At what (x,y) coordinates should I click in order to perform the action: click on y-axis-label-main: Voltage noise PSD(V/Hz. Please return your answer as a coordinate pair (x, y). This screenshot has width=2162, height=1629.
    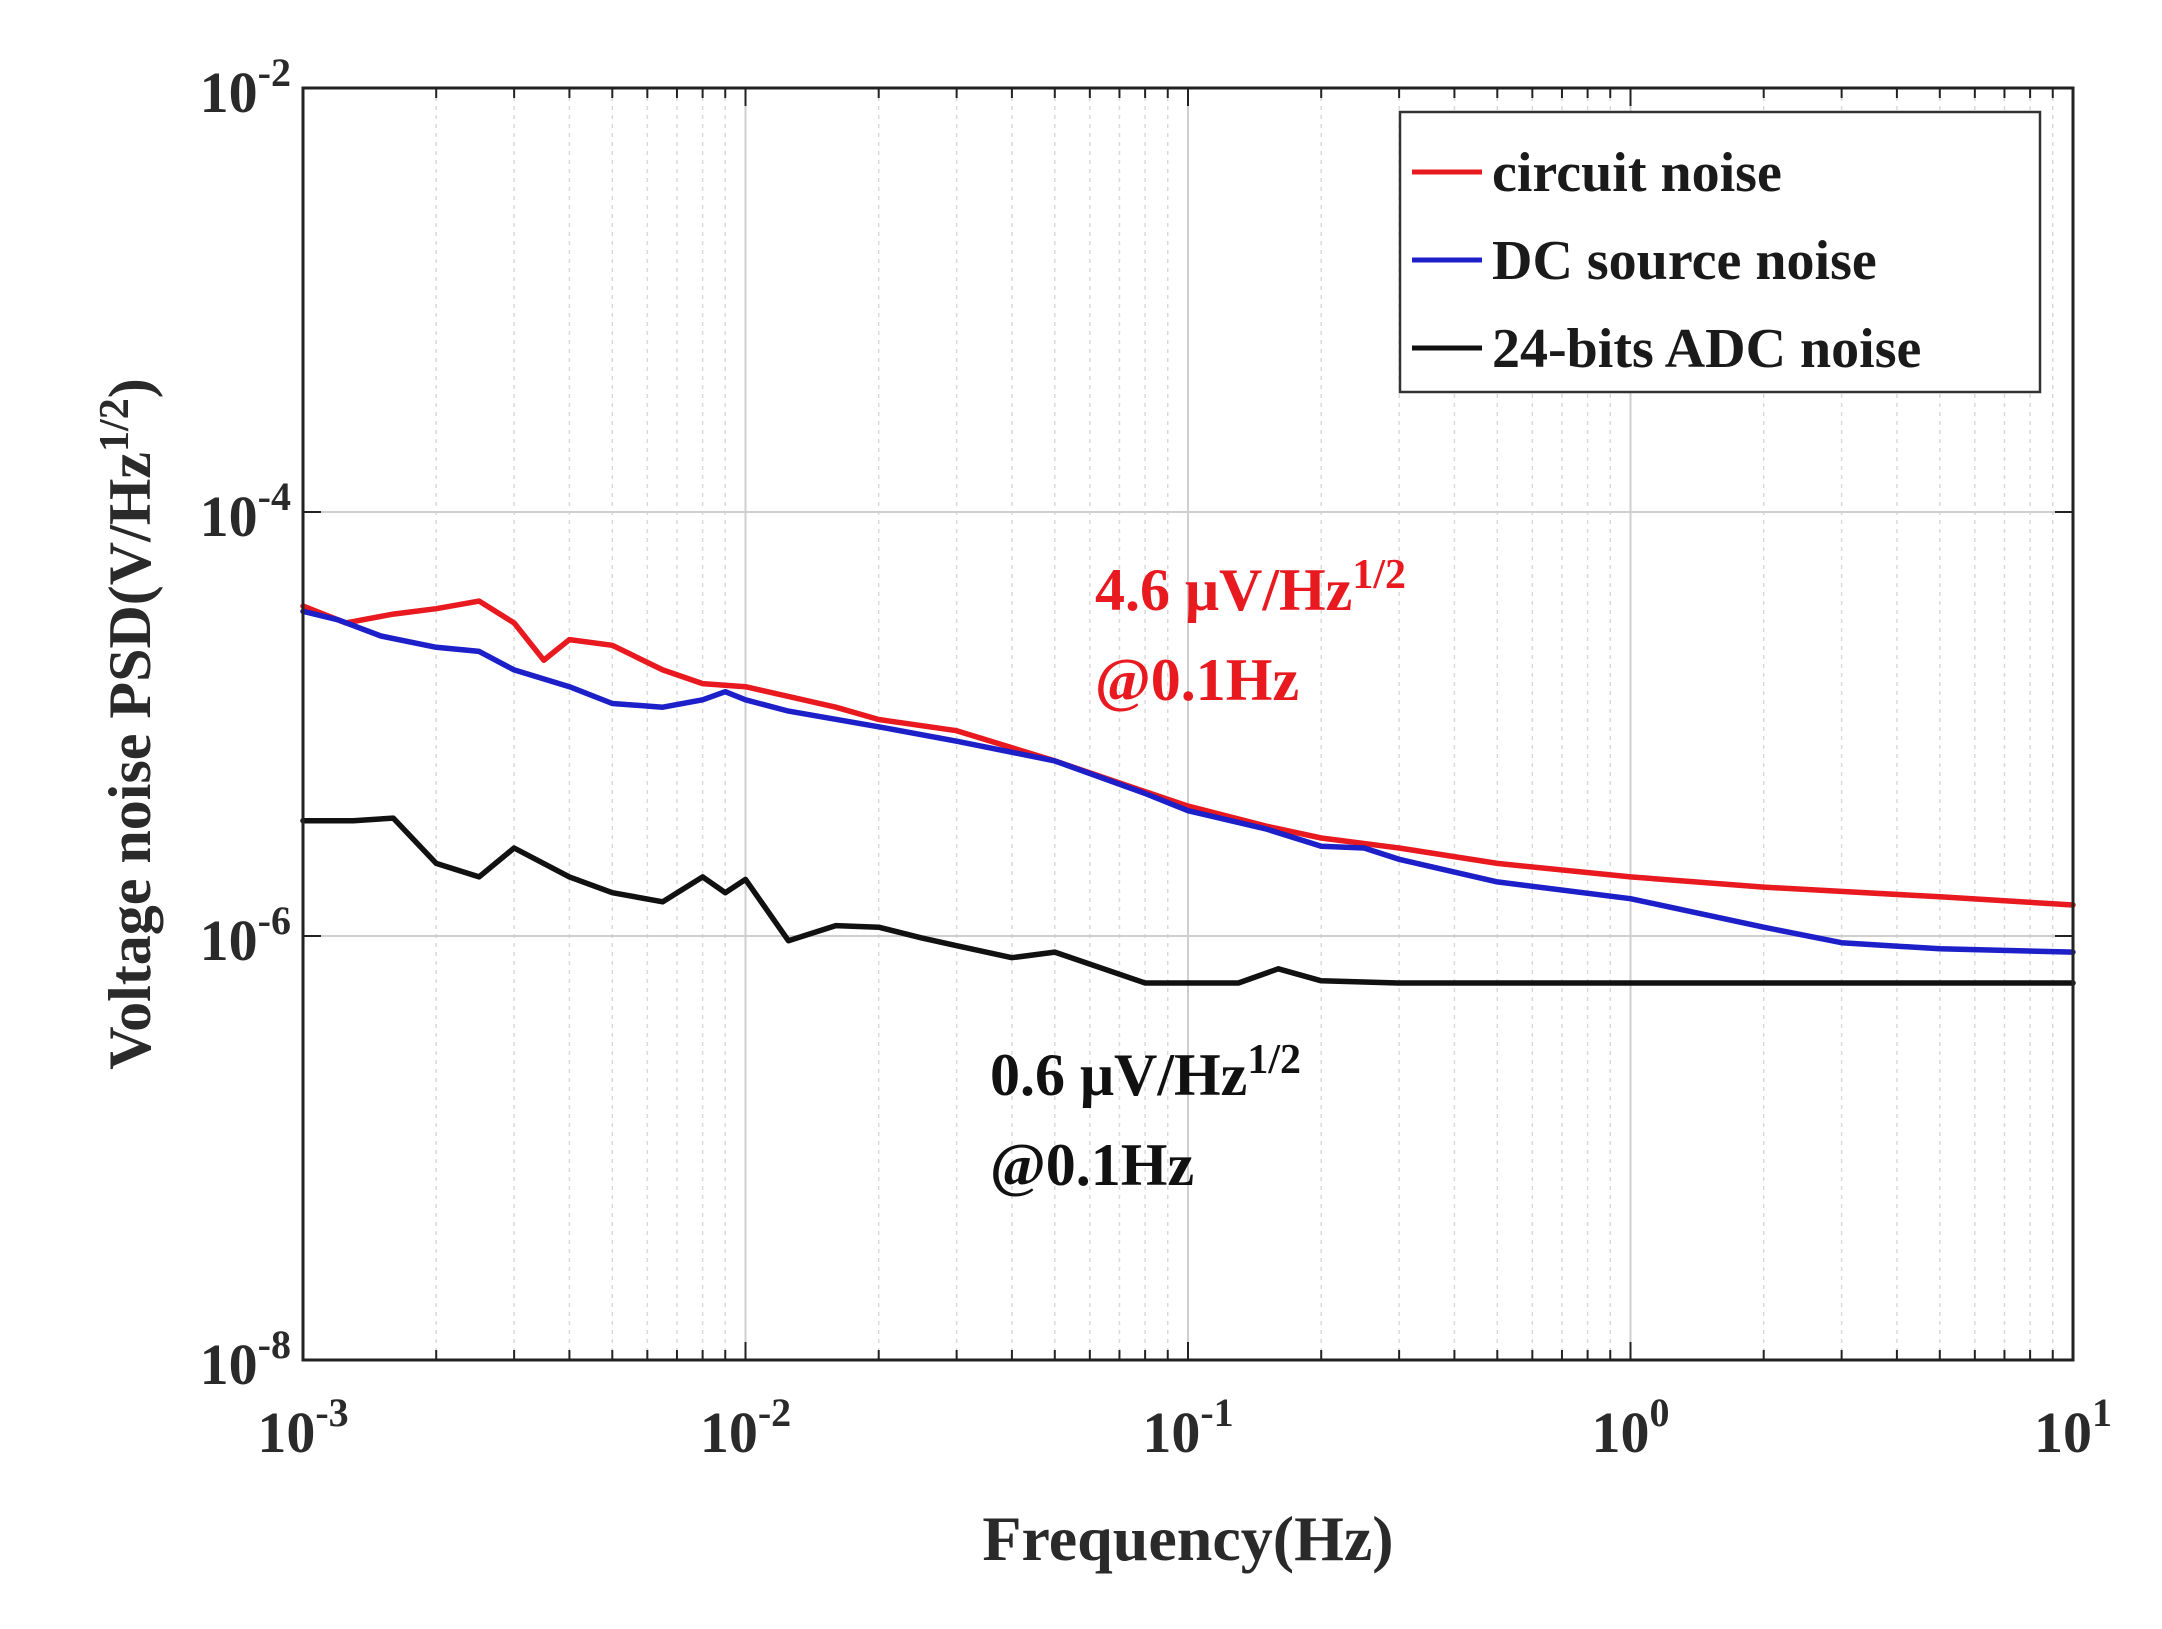
    Looking at the image, I should click on (130, 761).